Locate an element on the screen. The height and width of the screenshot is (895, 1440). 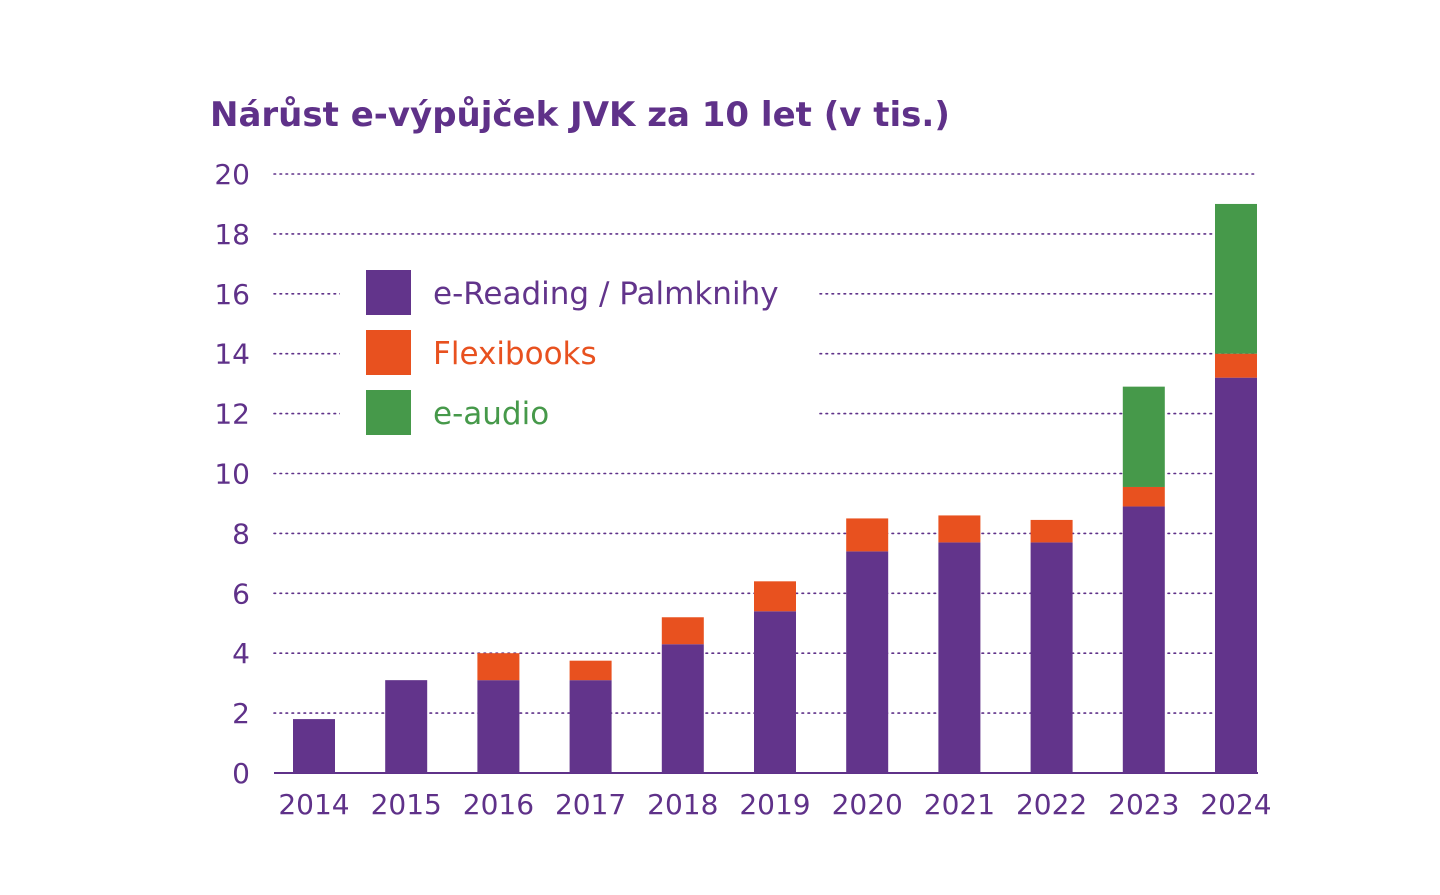
y-axis-ticks: 0 2 4 6 8 10 12 14 16 18 20 is located at coordinates (232, 474).